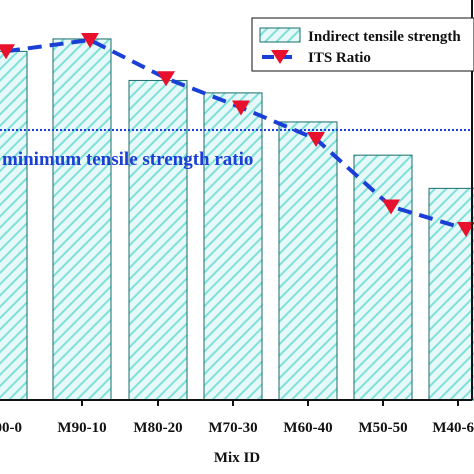 The image size is (474, 474). What do you see at coordinates (127, 159) in the screenshot?
I see `reference-line-label: minimum tensile strength ratio` at bounding box center [127, 159].